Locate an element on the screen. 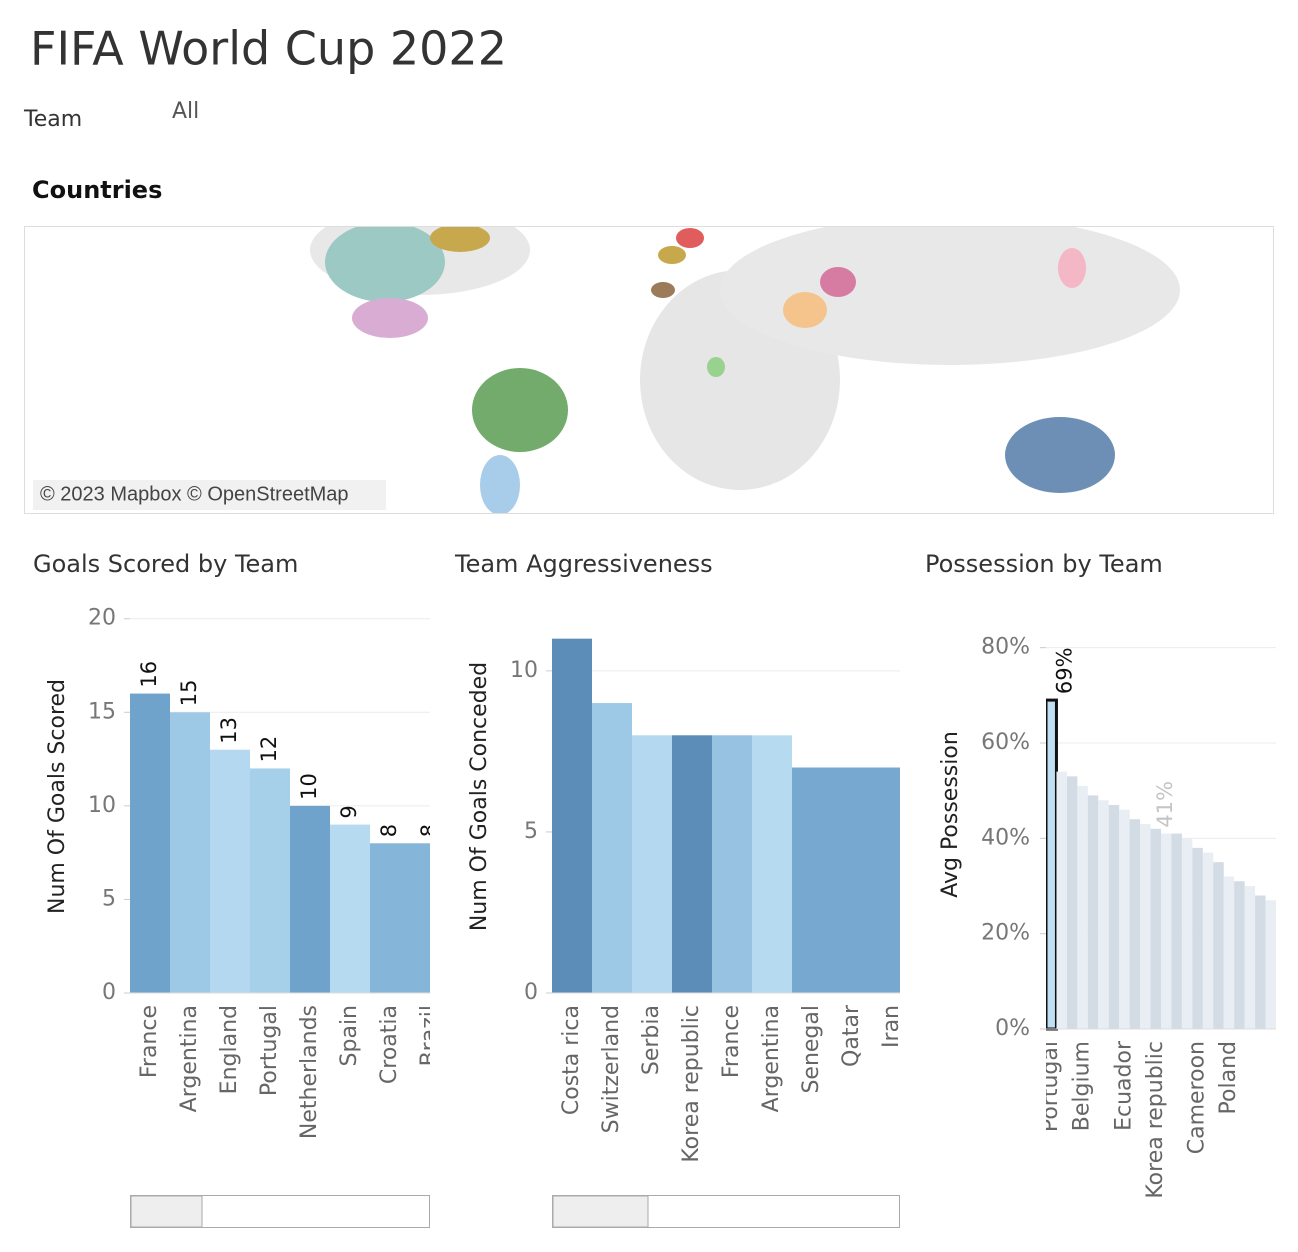 The image size is (1298, 1252). chart-title: Possession by Team is located at coordinates (1044, 564).